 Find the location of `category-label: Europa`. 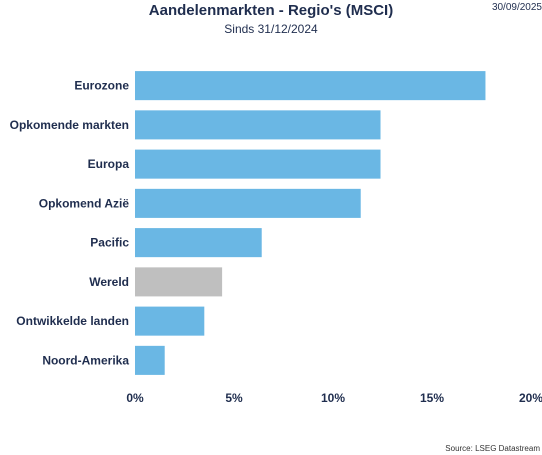

category-label: Europa is located at coordinates (109, 164).